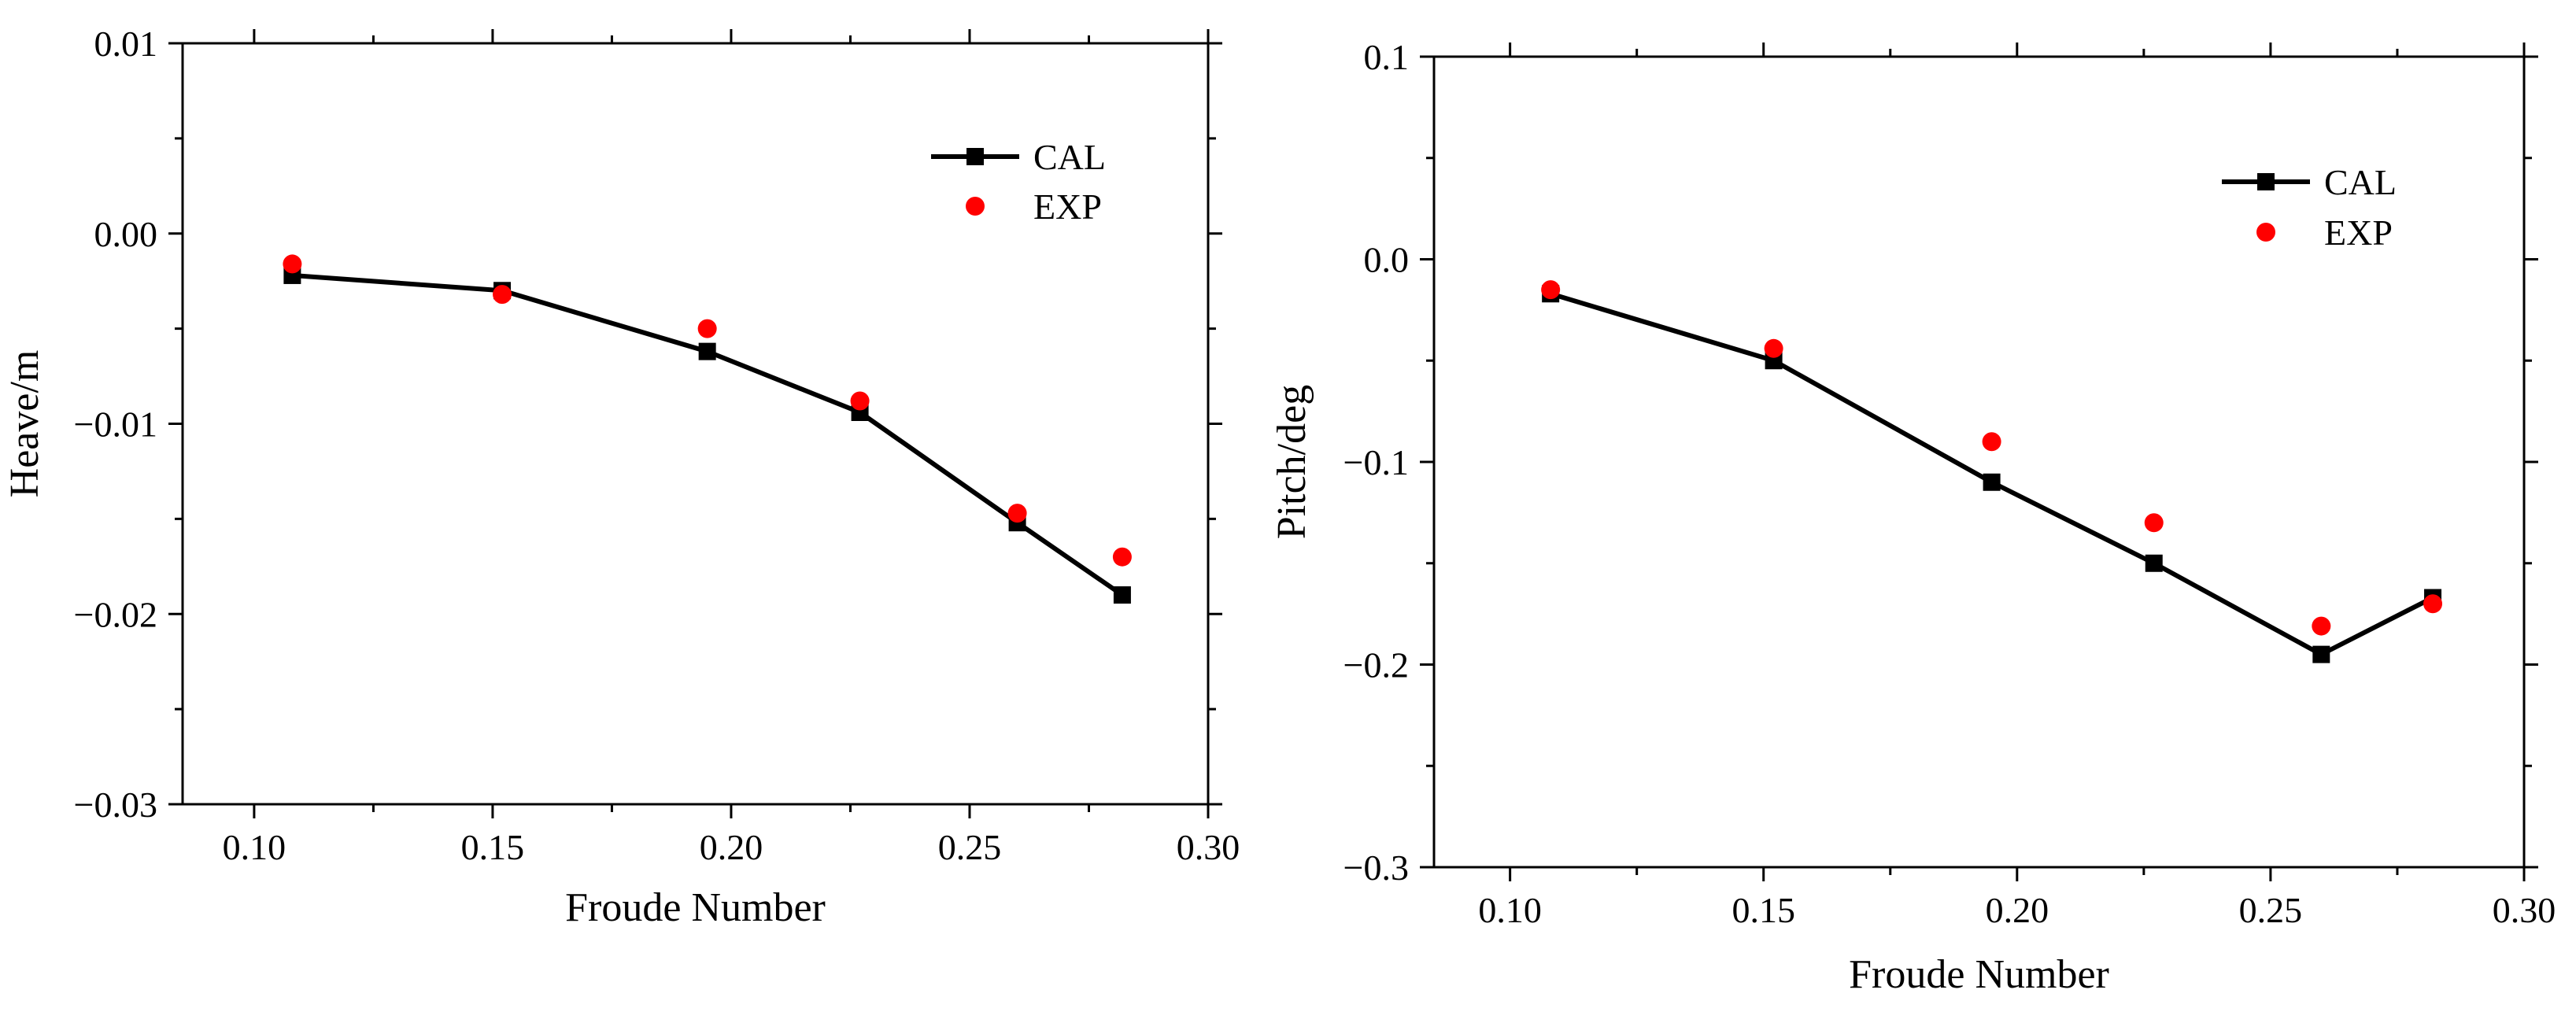  Describe the element at coordinates (24, 424) in the screenshot. I see `y-axis-title: Heave/m` at that location.